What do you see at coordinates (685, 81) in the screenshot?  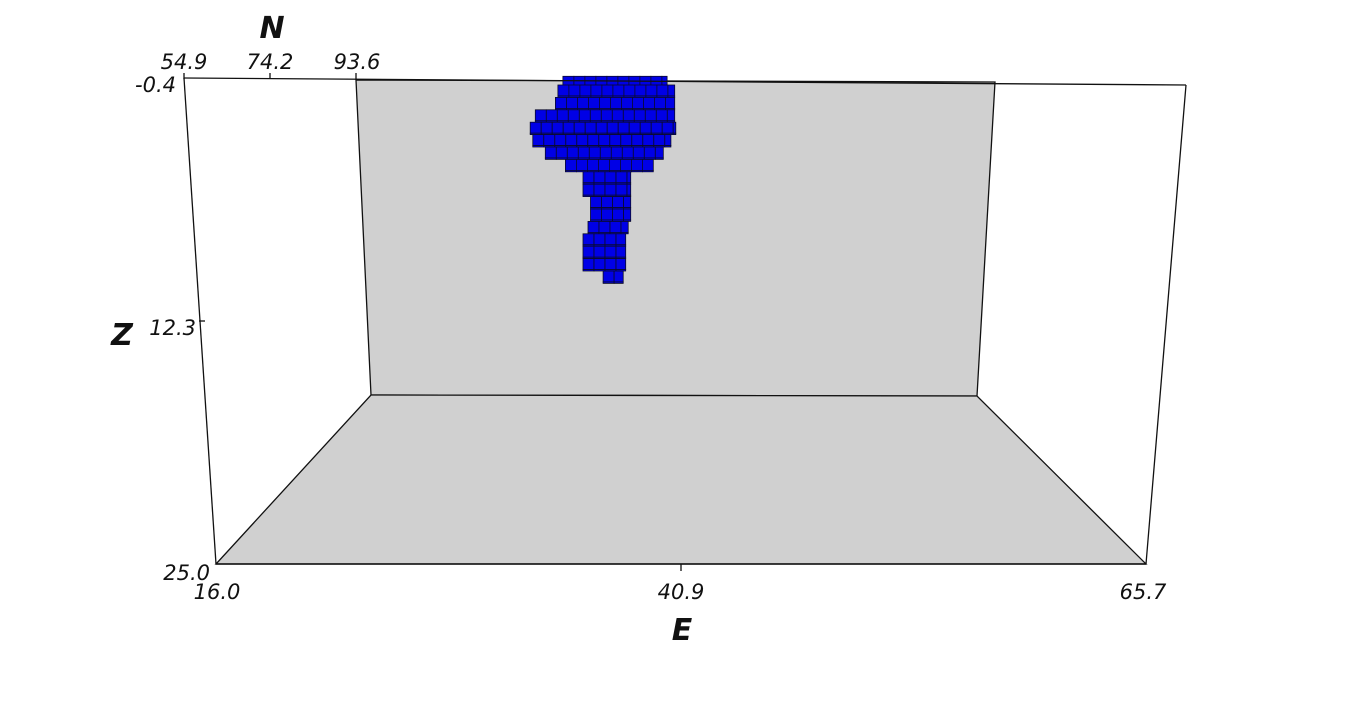 I see `front-top-edge` at bounding box center [685, 81].